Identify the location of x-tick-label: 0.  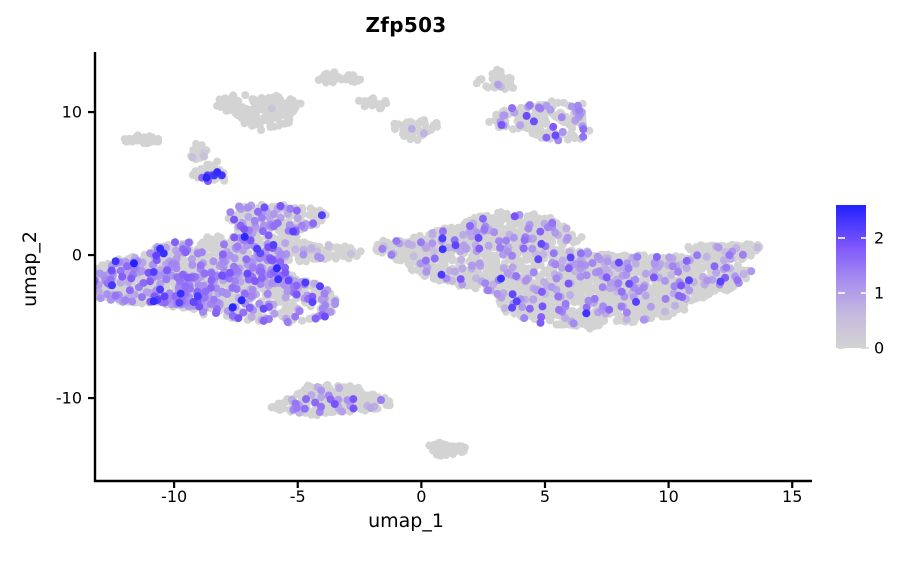
(421, 496).